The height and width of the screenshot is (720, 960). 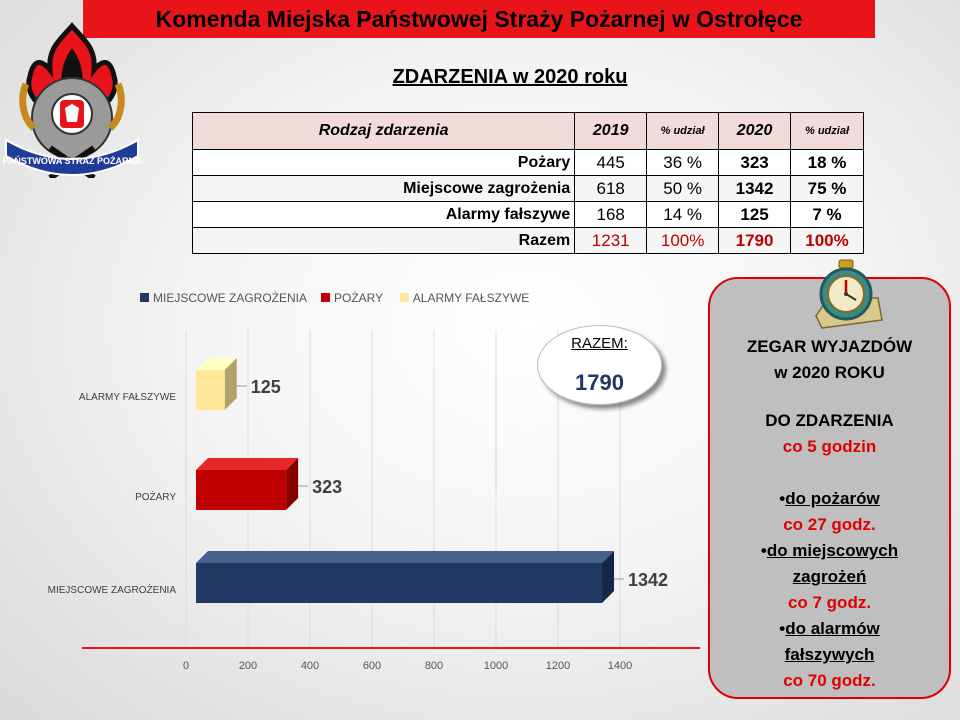 I want to click on row-share-2019: 36 %, so click(x=683, y=162).